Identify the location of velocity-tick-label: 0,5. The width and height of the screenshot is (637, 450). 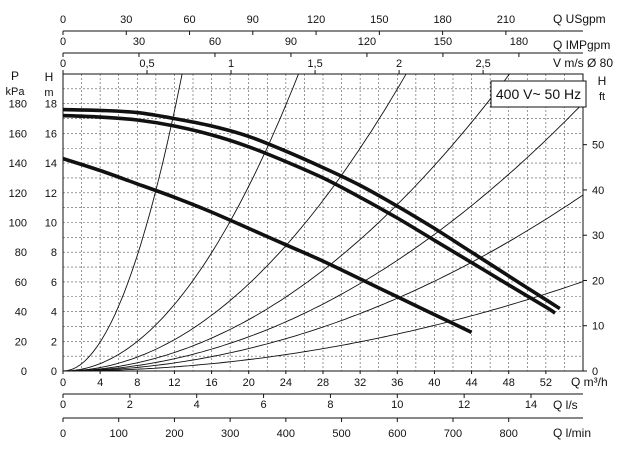
(146, 64).